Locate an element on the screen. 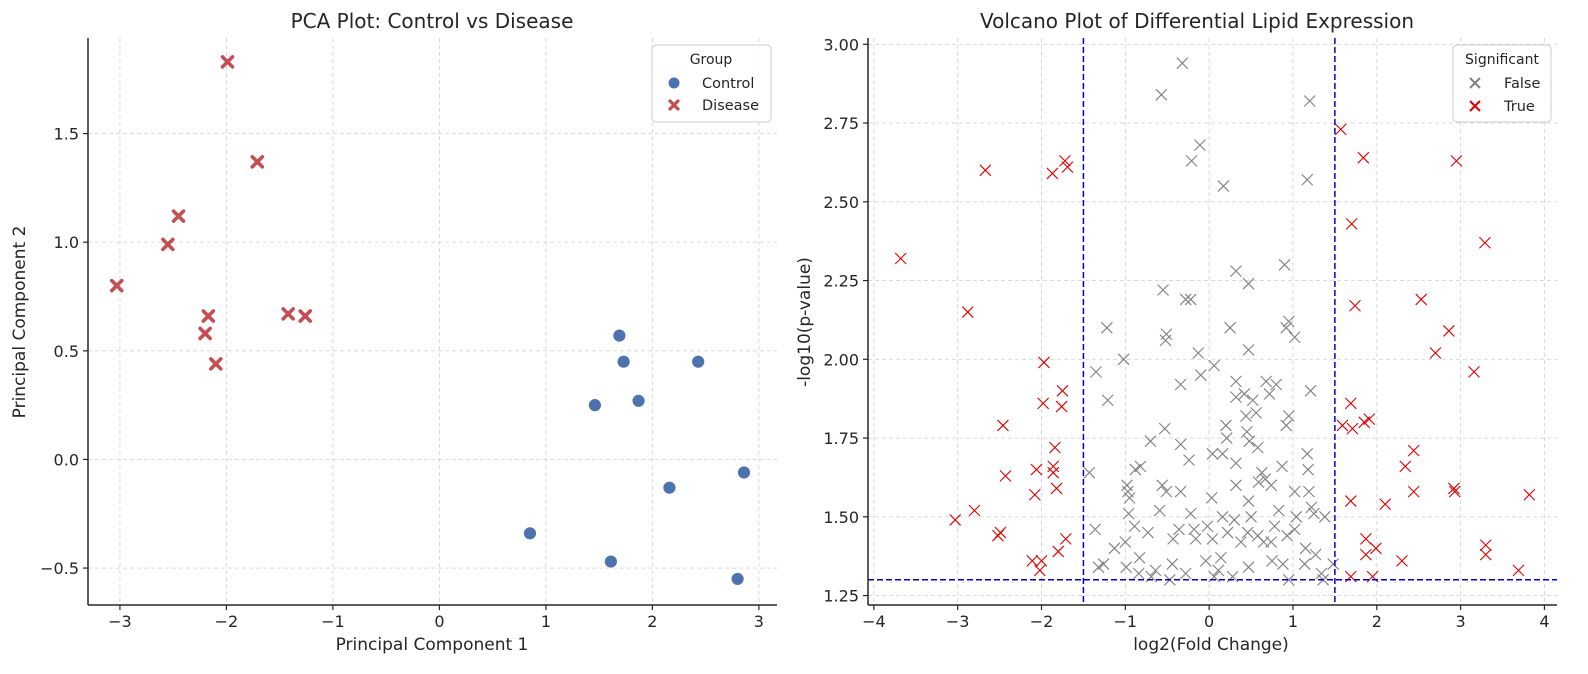  pca-y-tick-label: 0.0 is located at coordinates (66, 459).